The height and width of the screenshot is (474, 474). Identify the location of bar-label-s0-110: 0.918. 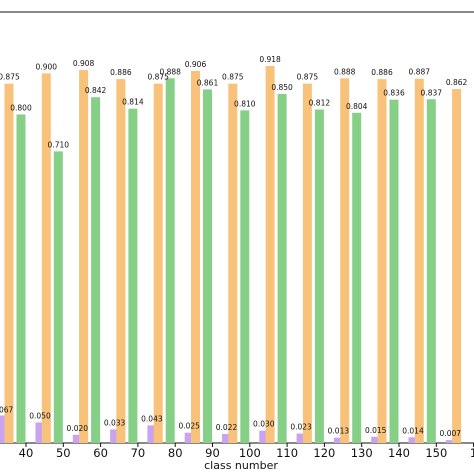
(270, 59).